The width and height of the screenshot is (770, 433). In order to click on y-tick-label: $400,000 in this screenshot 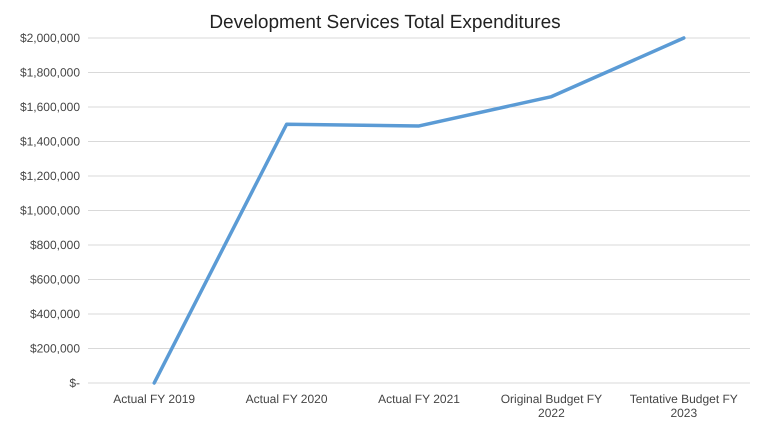, I will do `click(55, 314)`.